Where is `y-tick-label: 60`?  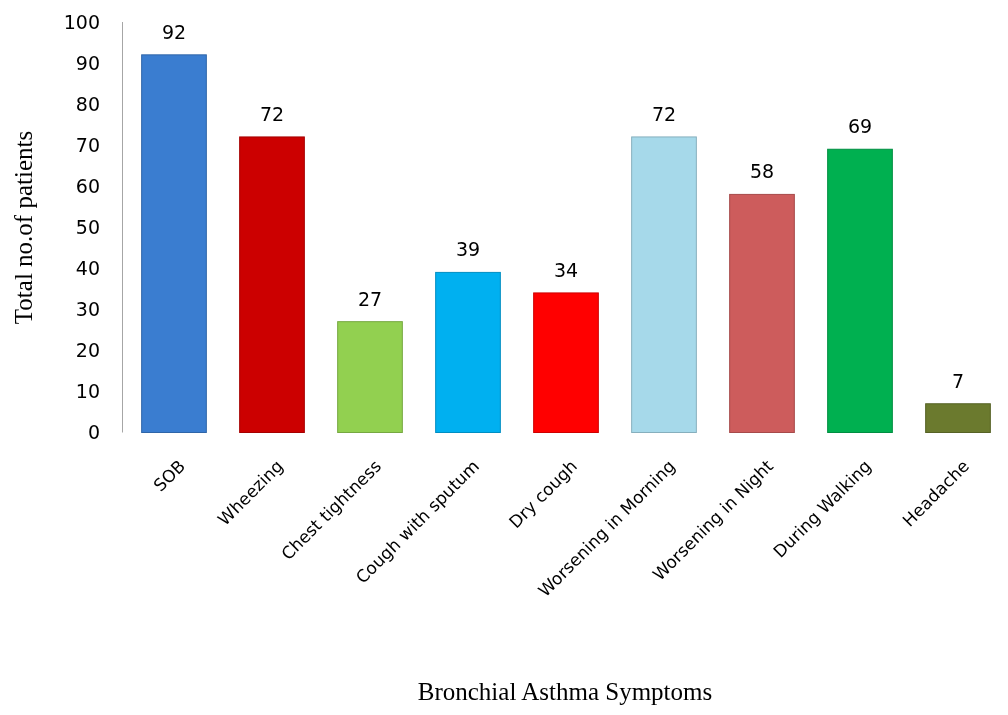 y-tick-label: 60 is located at coordinates (87, 185).